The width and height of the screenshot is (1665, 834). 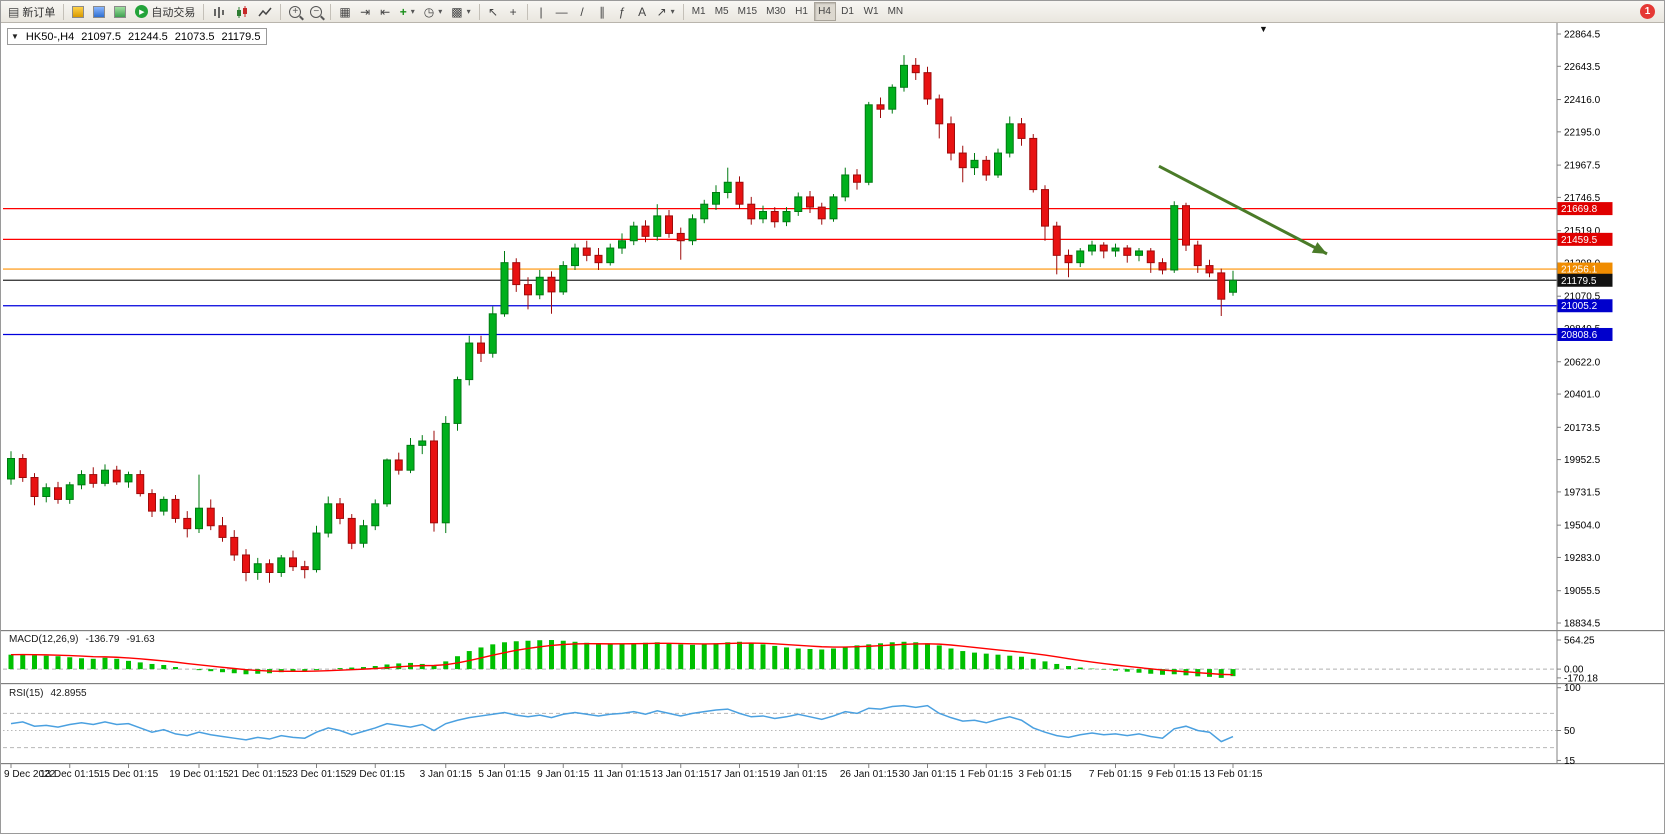 What do you see at coordinates (541, 11) in the screenshot?
I see `vertical-line-tool-button: |` at bounding box center [541, 11].